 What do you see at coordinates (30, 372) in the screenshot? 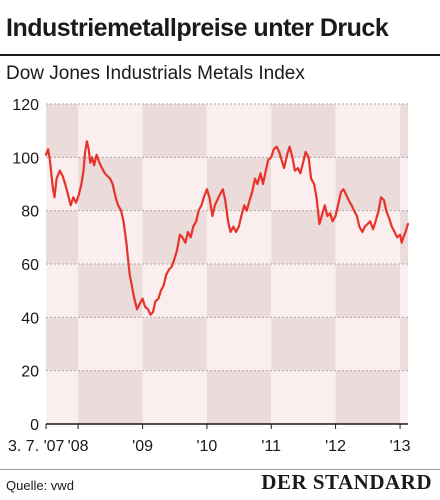
I see `y-tick-label: 20` at bounding box center [30, 372].